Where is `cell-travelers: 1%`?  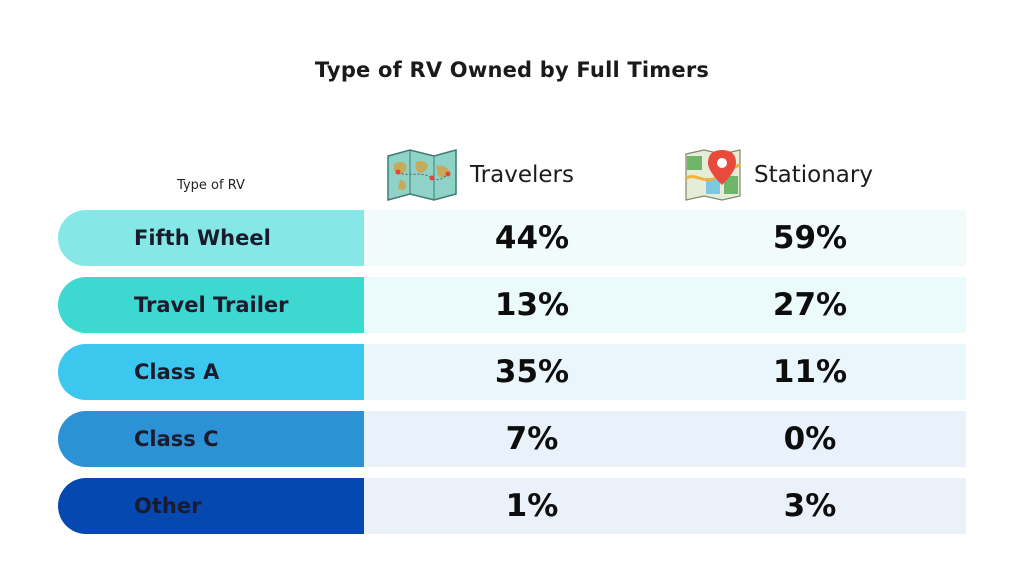 cell-travelers: 1% is located at coordinates (532, 506).